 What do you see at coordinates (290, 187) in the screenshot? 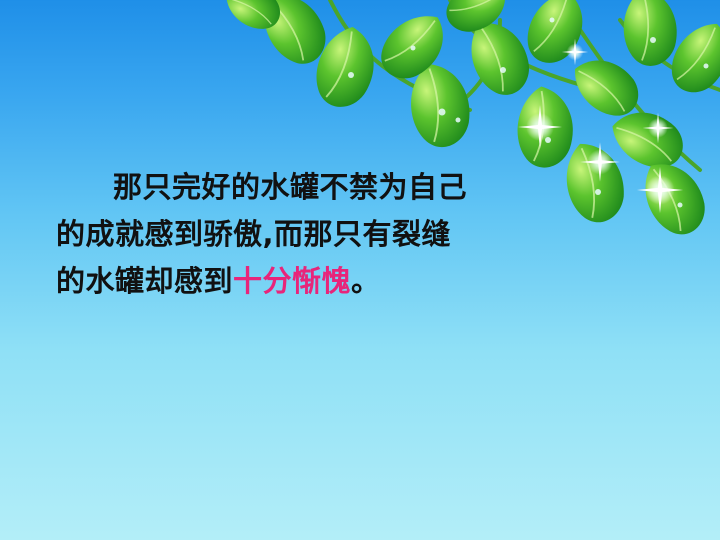
I see `text-line-1: 那只完好的水罐不禁为自己` at bounding box center [290, 187].